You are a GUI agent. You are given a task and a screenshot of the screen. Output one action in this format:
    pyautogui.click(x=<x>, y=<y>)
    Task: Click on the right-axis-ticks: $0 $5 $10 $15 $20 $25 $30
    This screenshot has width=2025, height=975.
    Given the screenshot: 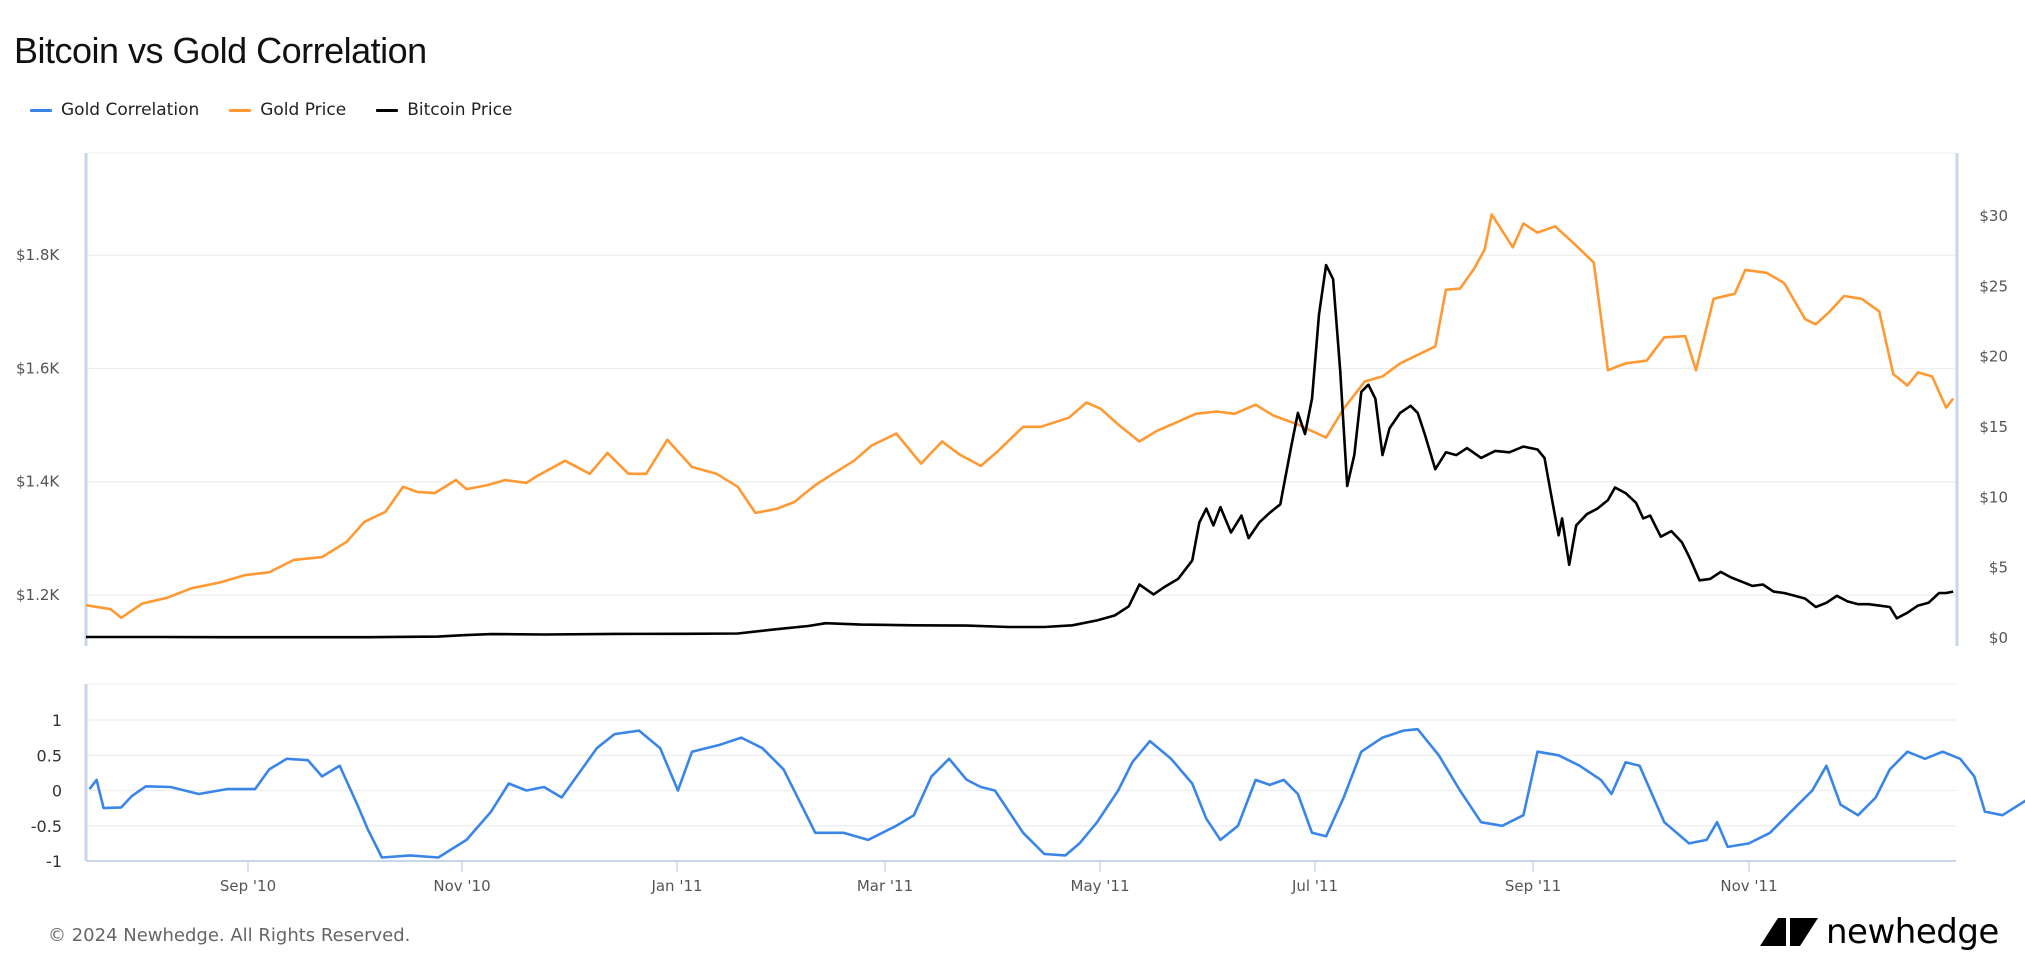 What is the action you would take?
    pyautogui.click(x=1993, y=427)
    